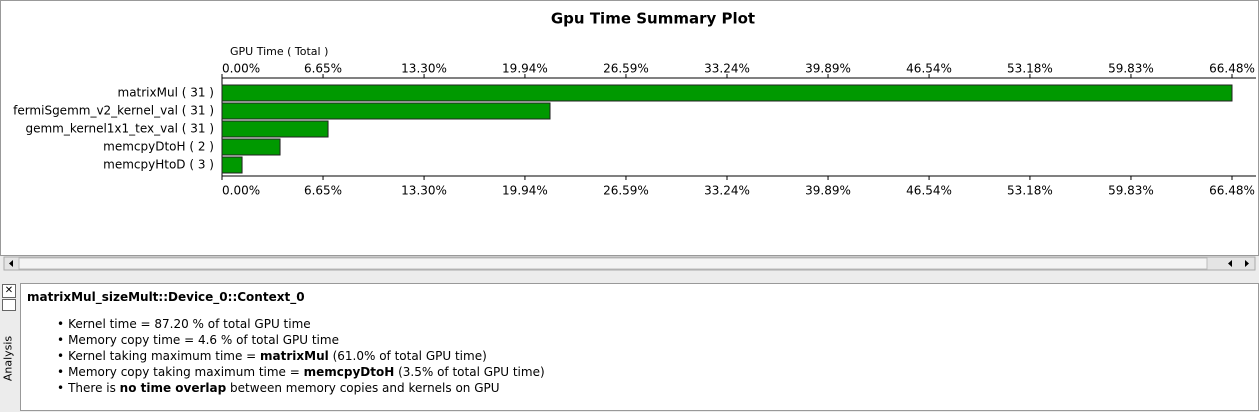  Describe the element at coordinates (469, 372) in the screenshot. I see `text: (3.5% of total GPU time)` at that location.